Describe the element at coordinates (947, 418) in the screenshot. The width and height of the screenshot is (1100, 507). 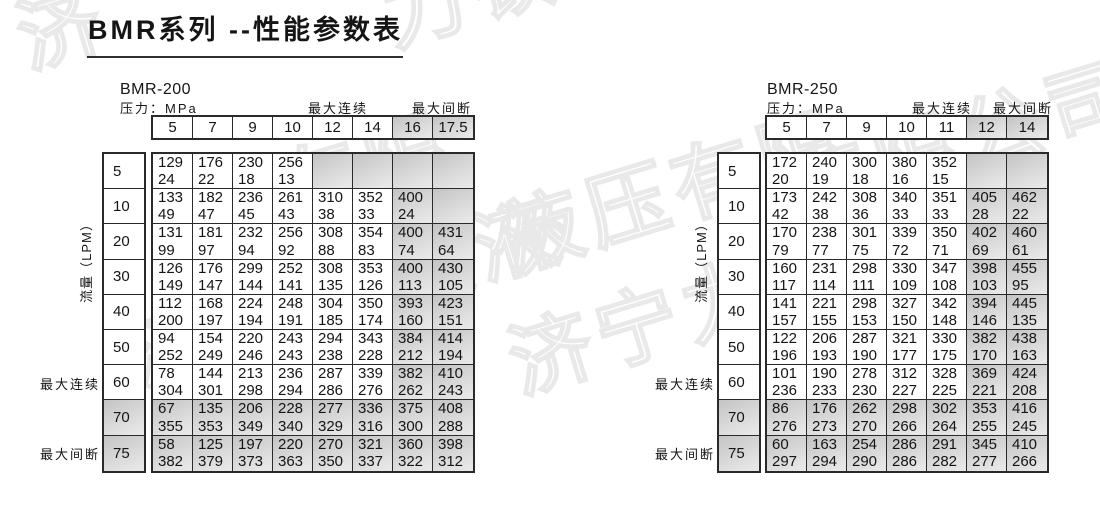
I see `data-cell: 302 264` at that location.